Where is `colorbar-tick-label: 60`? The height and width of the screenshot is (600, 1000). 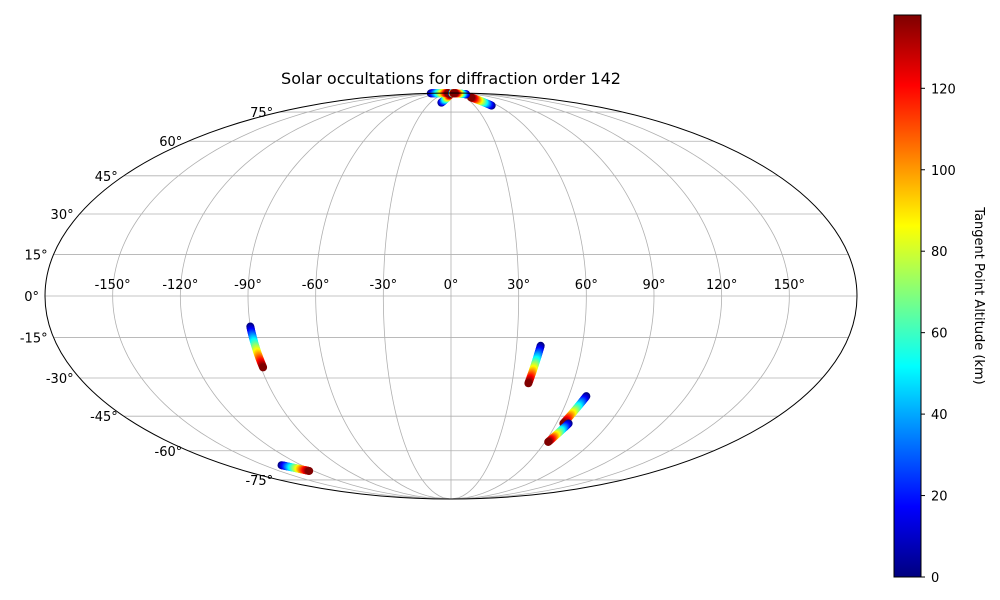 colorbar-tick-label: 60 is located at coordinates (939, 334).